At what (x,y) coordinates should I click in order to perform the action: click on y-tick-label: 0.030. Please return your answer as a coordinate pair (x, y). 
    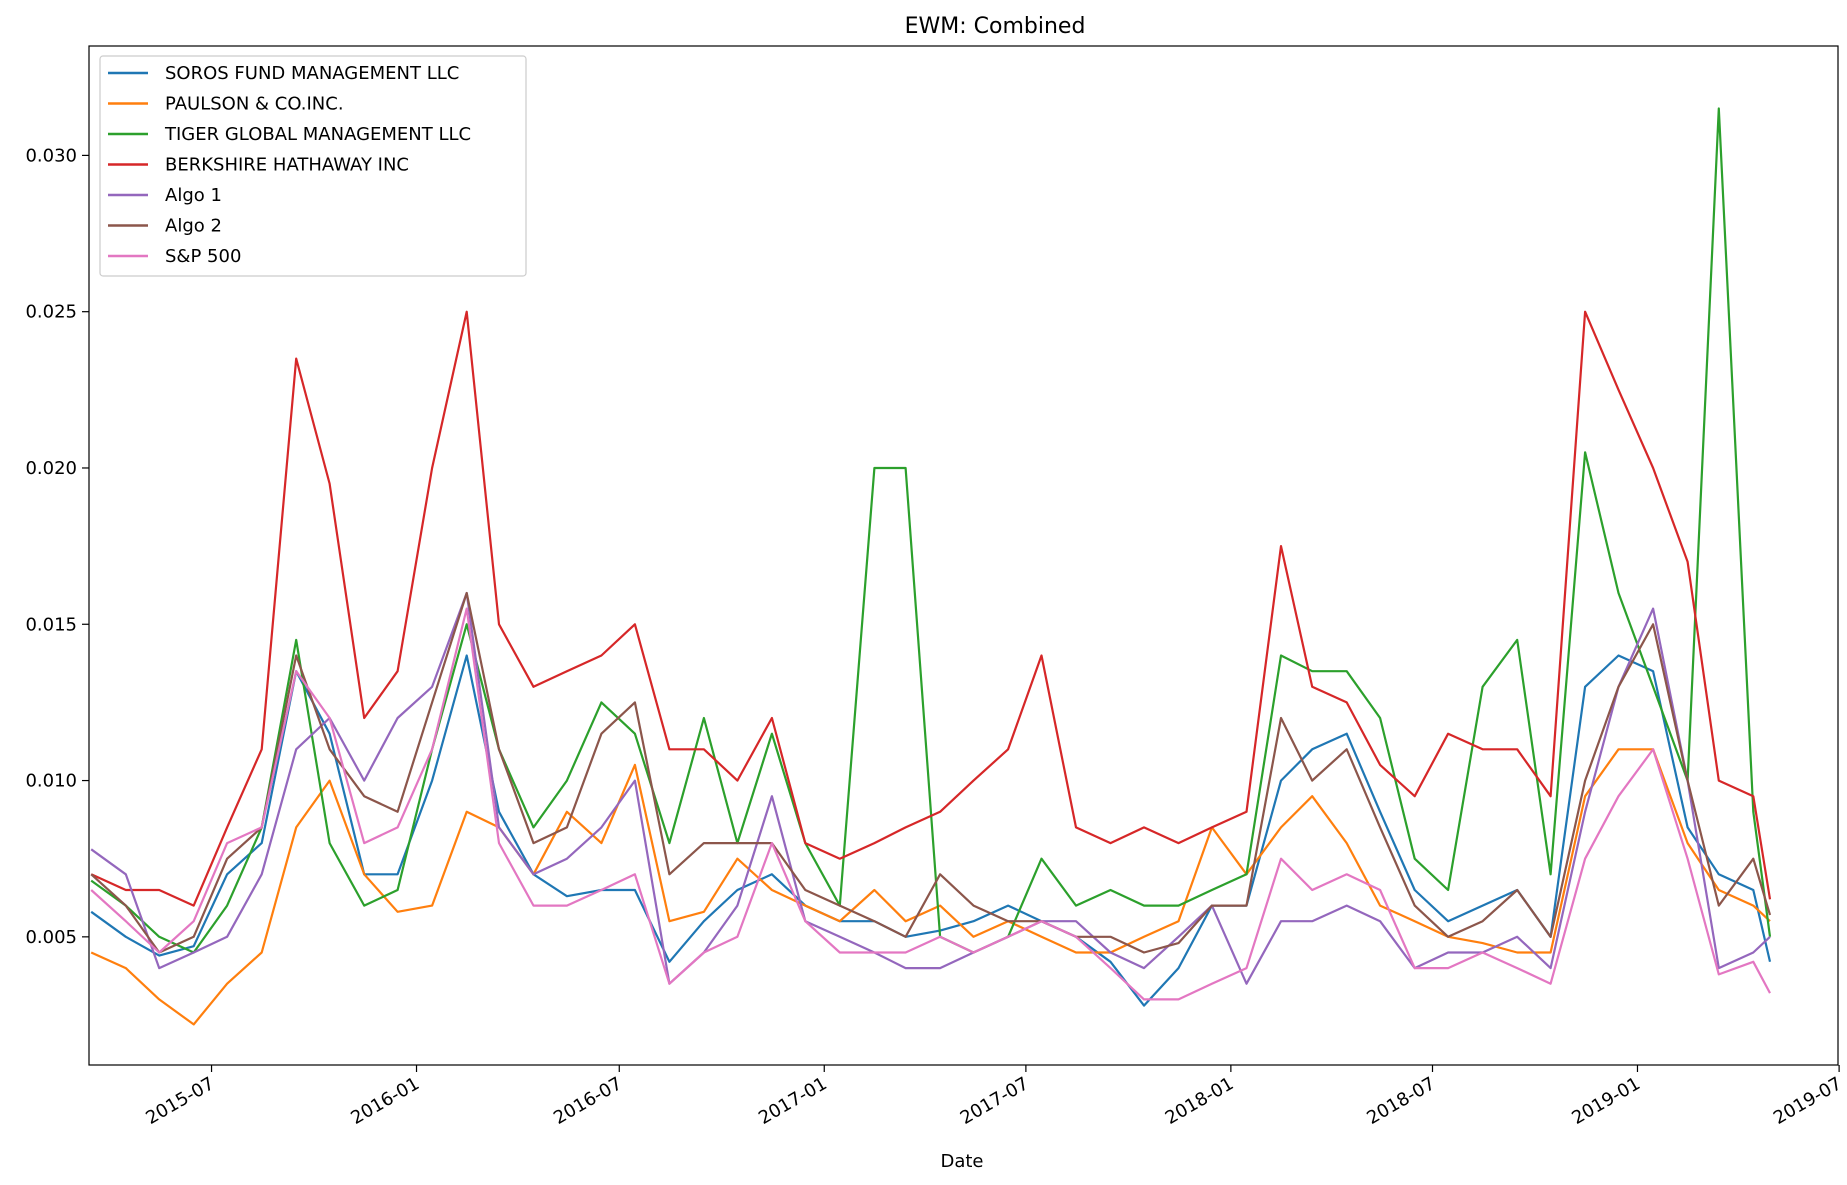
    Looking at the image, I should click on (51, 155).